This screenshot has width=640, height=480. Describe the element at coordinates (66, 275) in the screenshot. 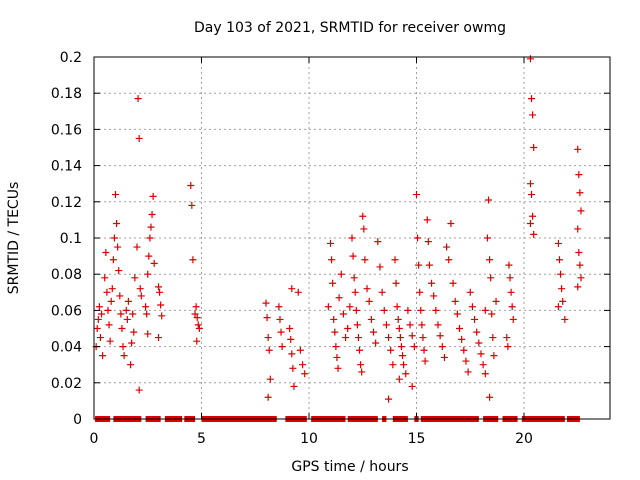

I see `y-tick-label: 0.08` at that location.